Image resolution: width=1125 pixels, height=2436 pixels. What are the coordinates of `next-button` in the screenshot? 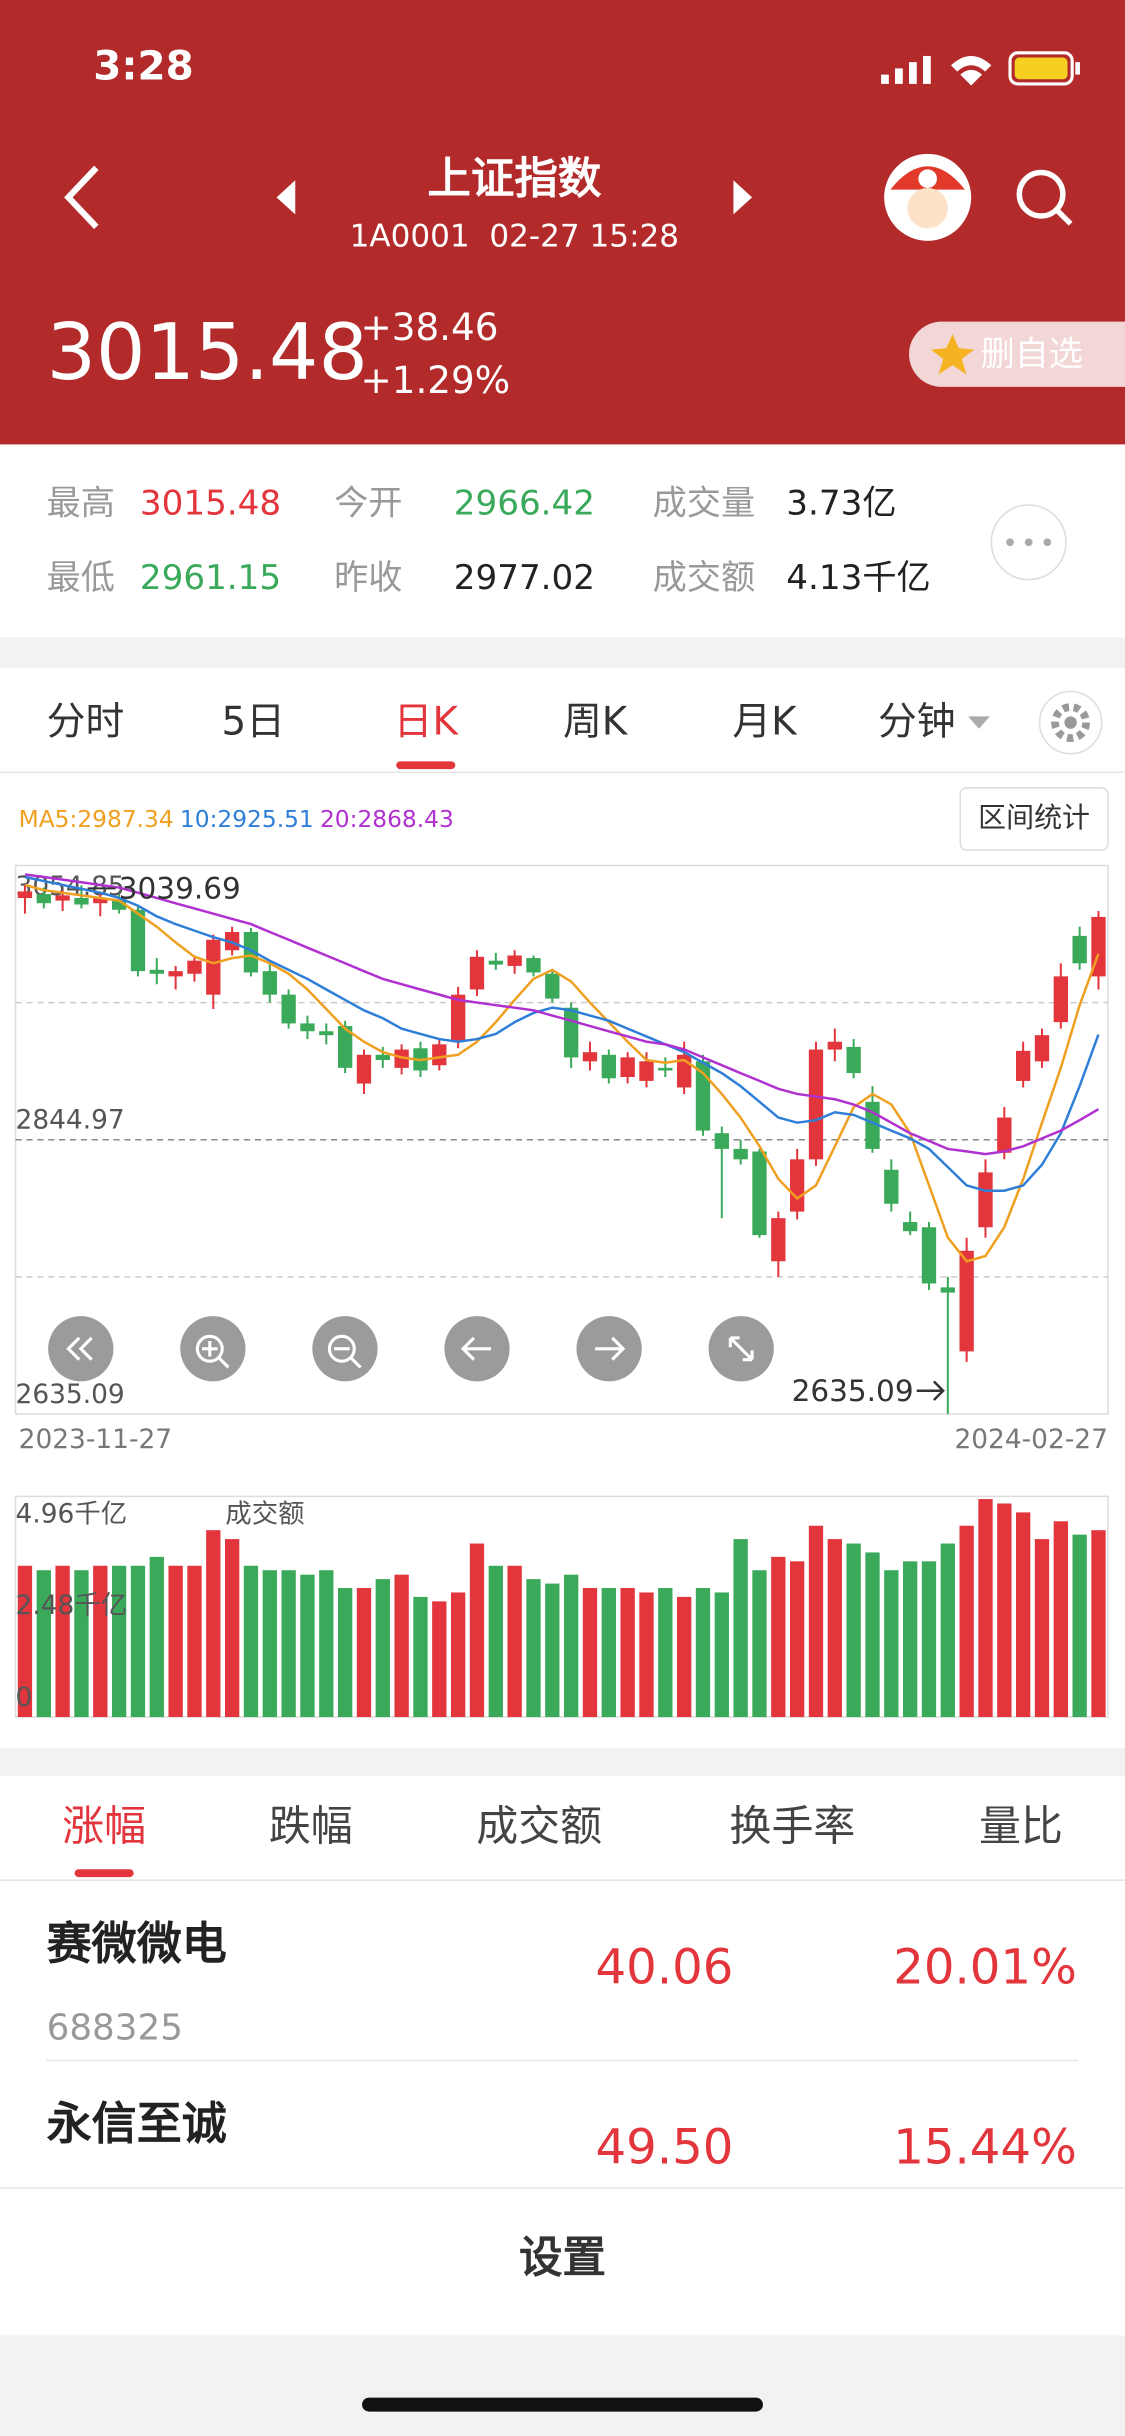 It's located at (743, 197).